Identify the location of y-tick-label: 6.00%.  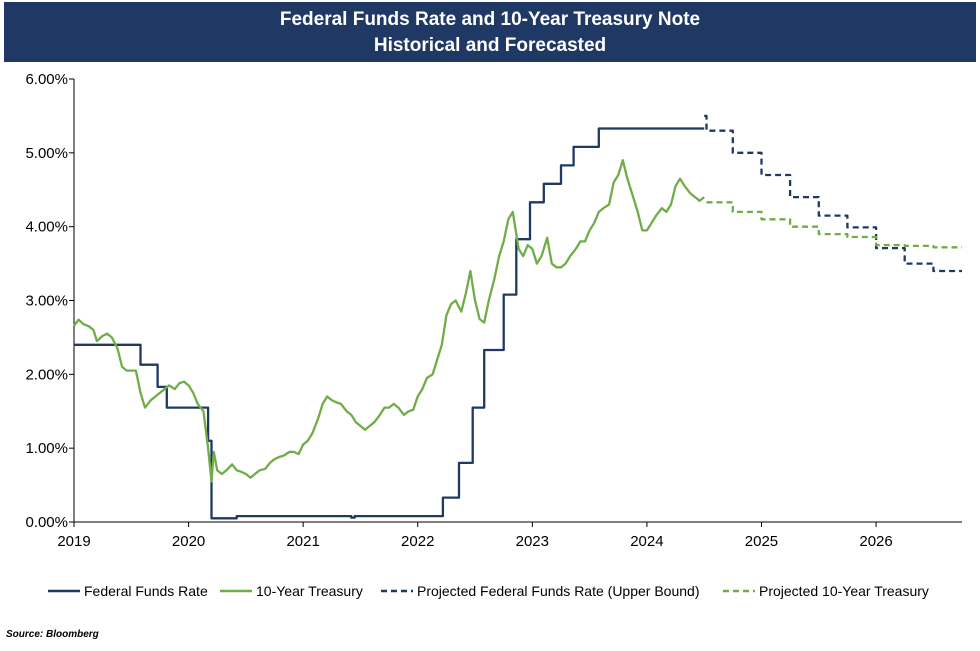
(46, 79).